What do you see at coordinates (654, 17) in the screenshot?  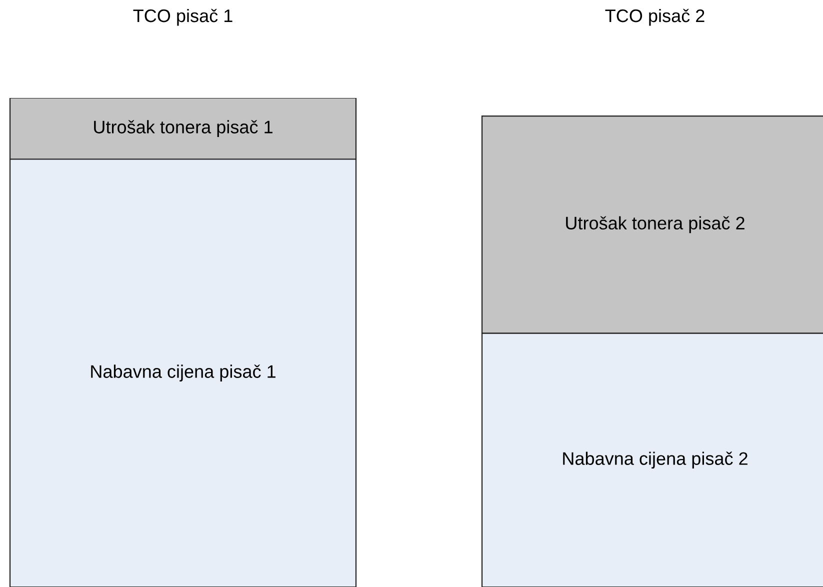 I see `x-tick-label: TCO pisač 2` at bounding box center [654, 17].